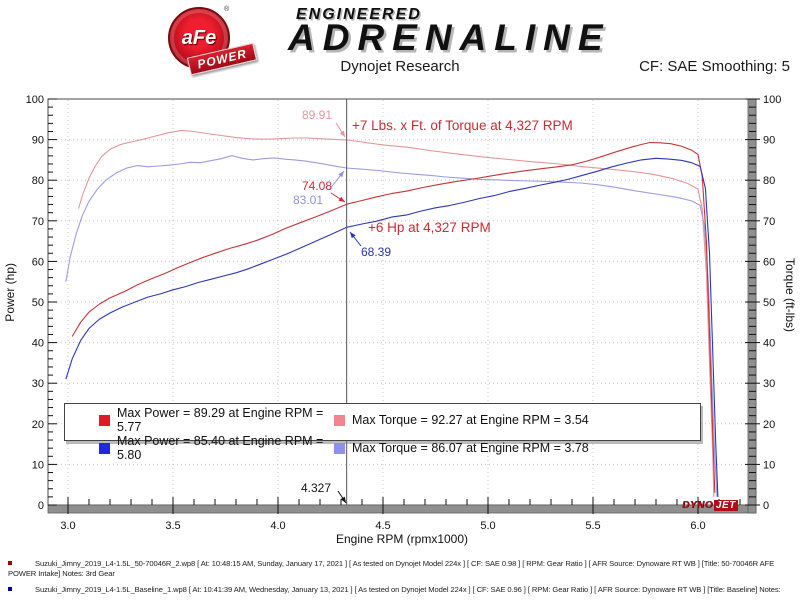  Describe the element at coordinates (199, 37) in the screenshot. I see `afe-logo-text: aFe` at that location.